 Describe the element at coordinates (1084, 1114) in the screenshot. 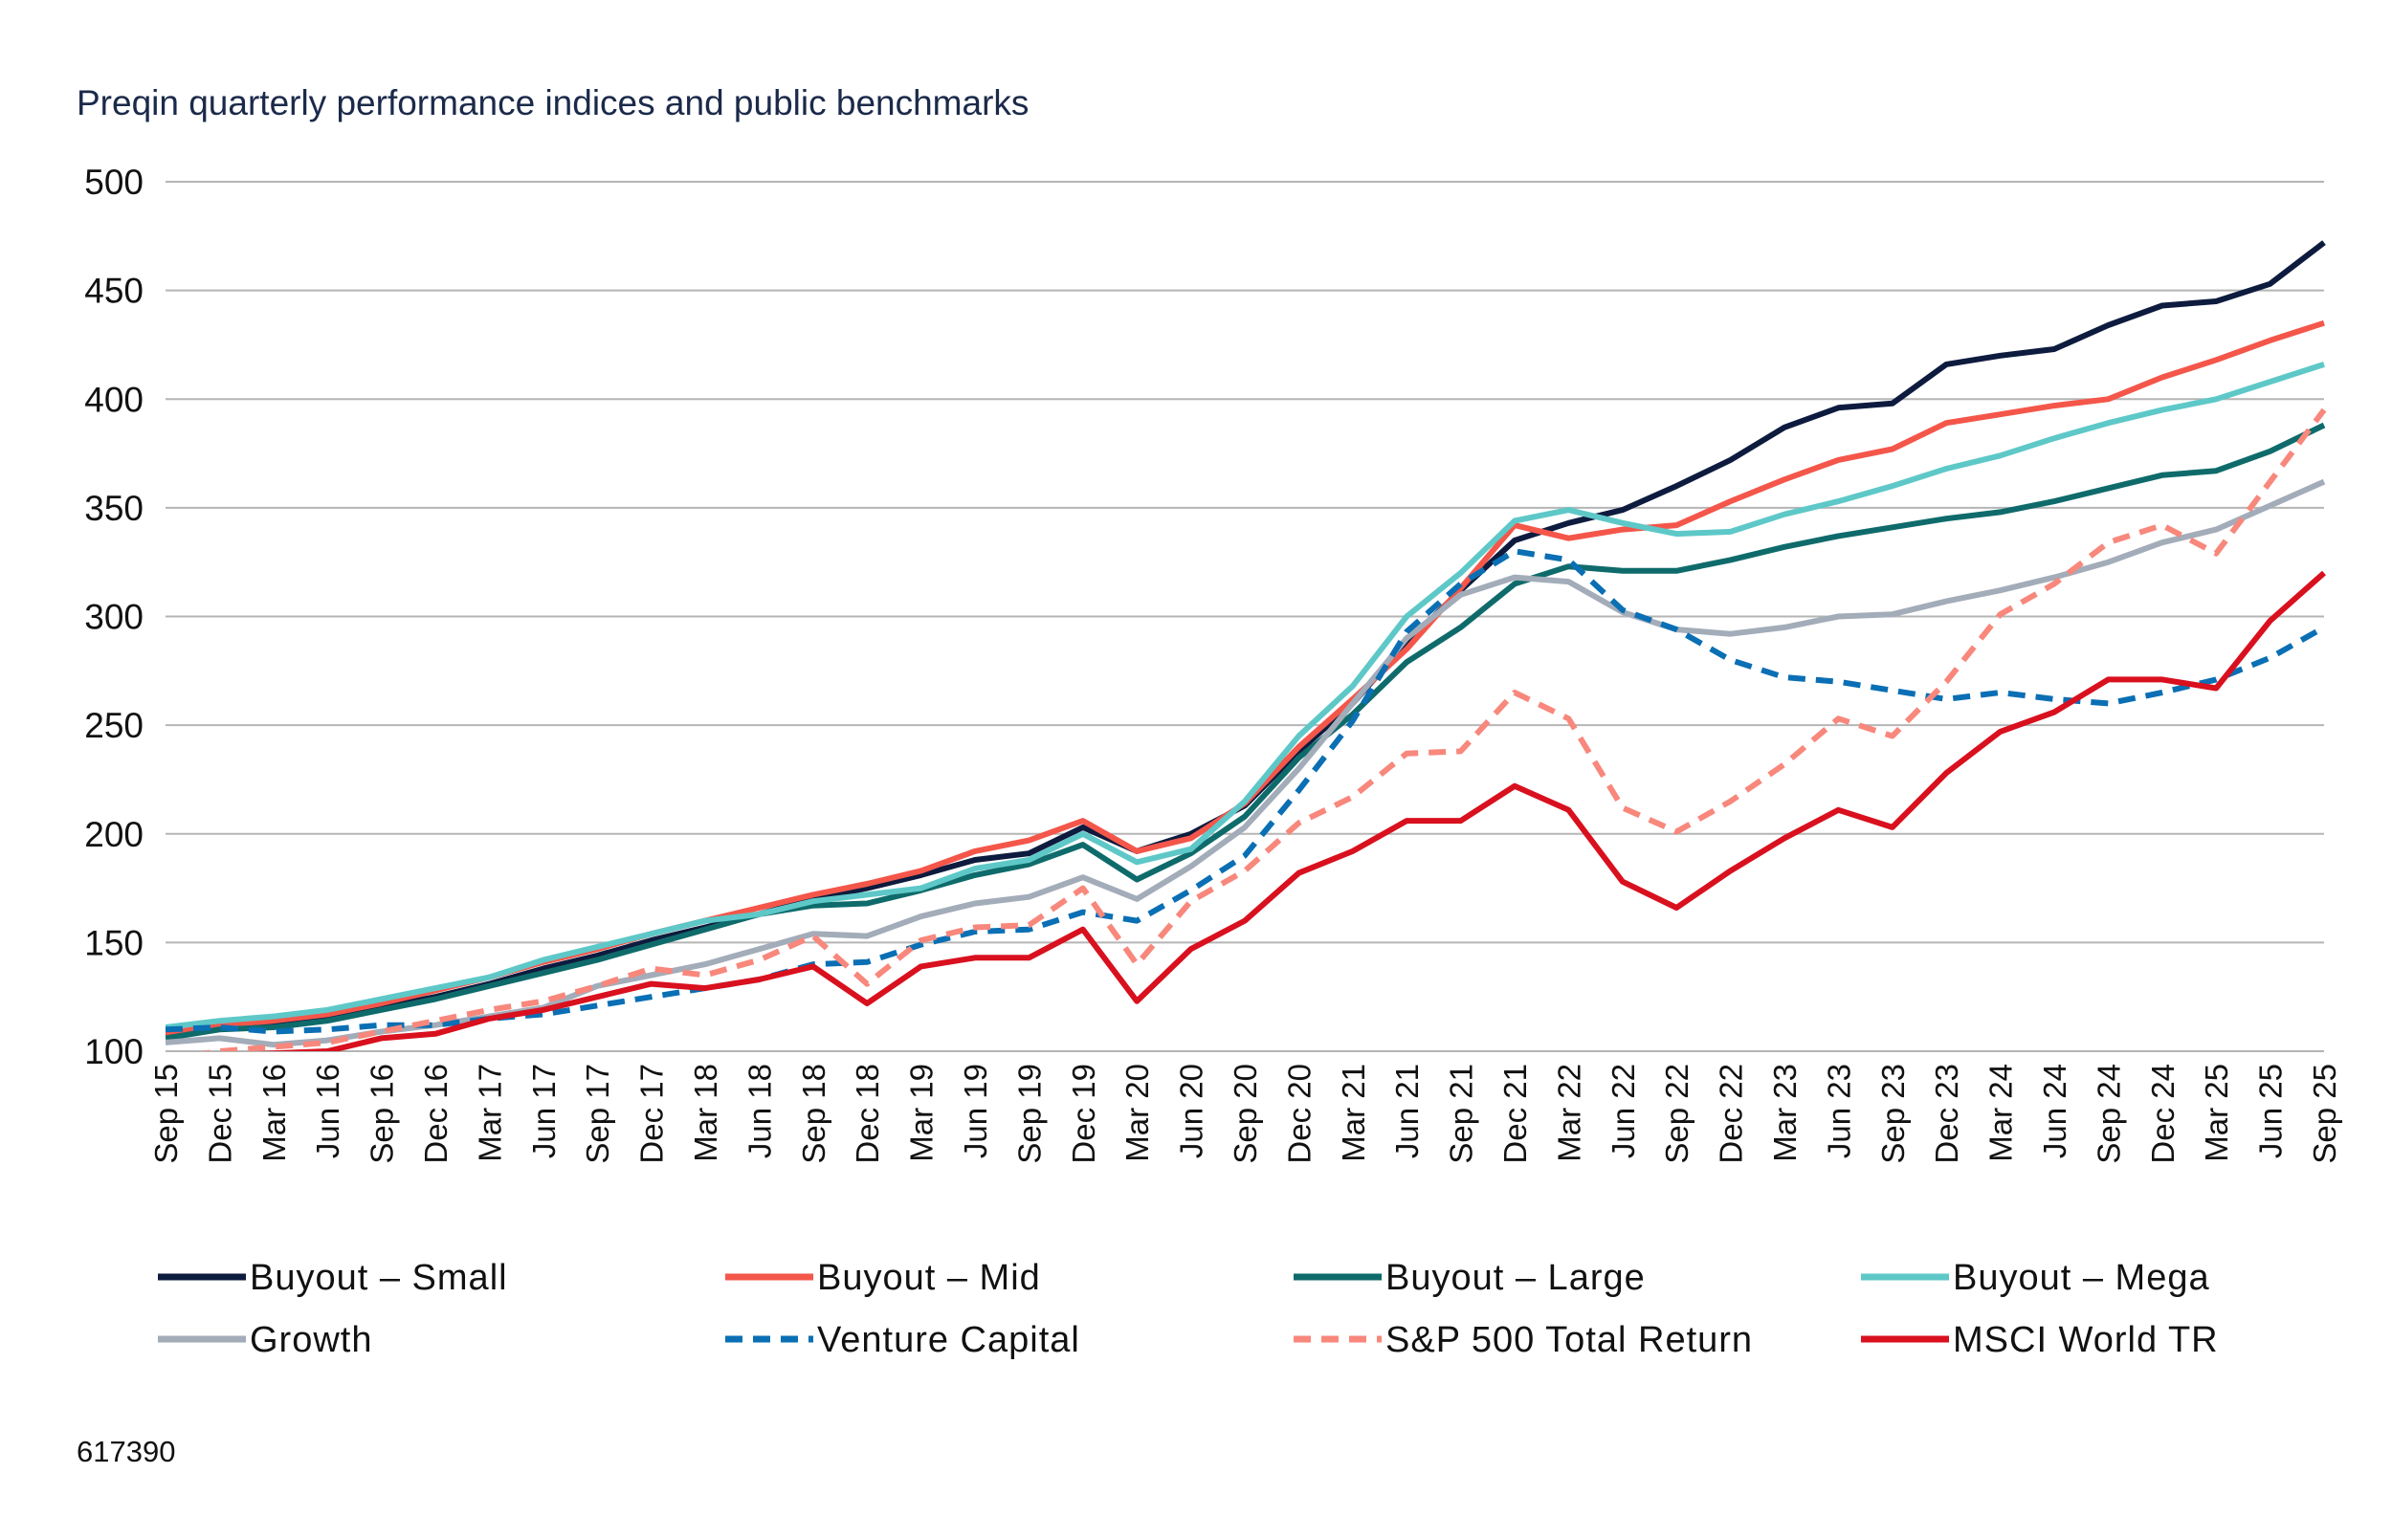

I see `x-tick-label: Dec 19` at that location.